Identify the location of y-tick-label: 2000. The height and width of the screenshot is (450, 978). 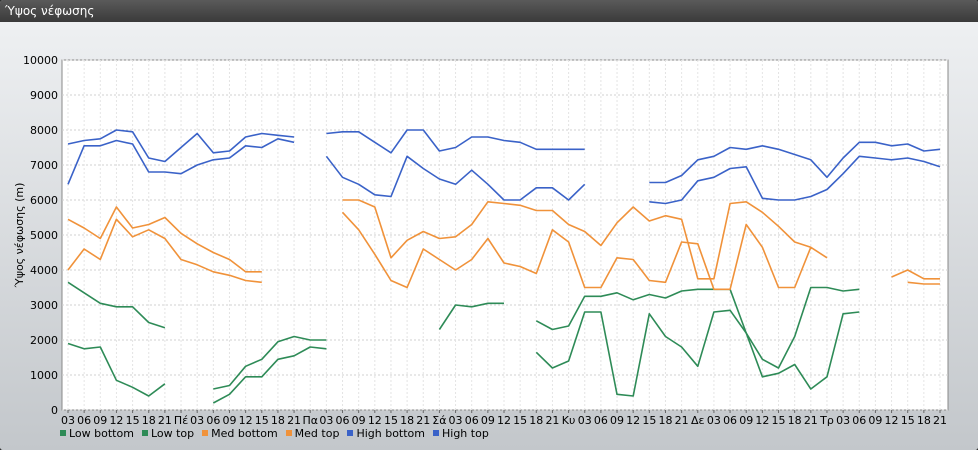
(44, 340).